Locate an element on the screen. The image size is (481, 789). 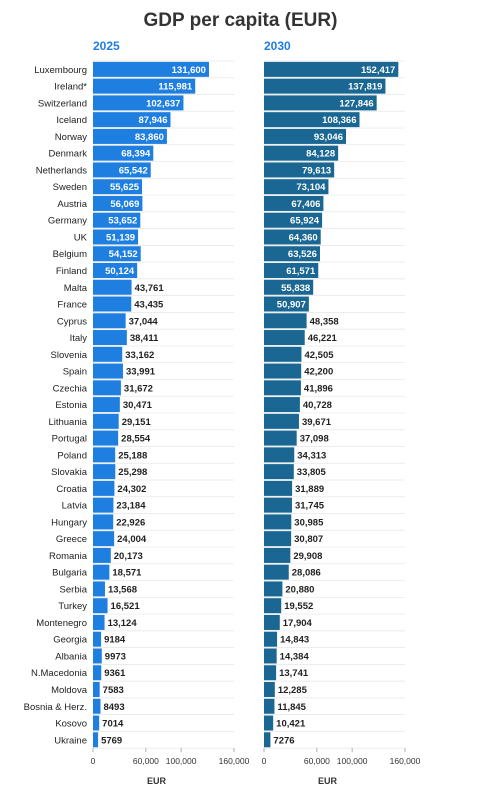
category-label: Switzerland is located at coordinates (62, 103).